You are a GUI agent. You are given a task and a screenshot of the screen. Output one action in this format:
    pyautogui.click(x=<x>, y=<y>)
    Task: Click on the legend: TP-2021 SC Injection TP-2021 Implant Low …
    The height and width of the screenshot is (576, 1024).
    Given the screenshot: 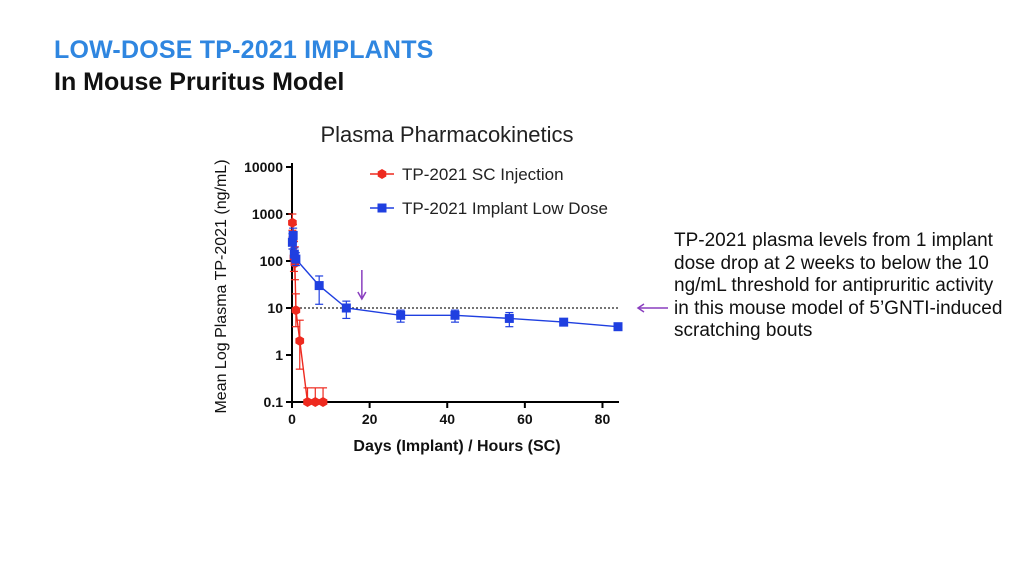 What is the action you would take?
    pyautogui.click(x=489, y=191)
    